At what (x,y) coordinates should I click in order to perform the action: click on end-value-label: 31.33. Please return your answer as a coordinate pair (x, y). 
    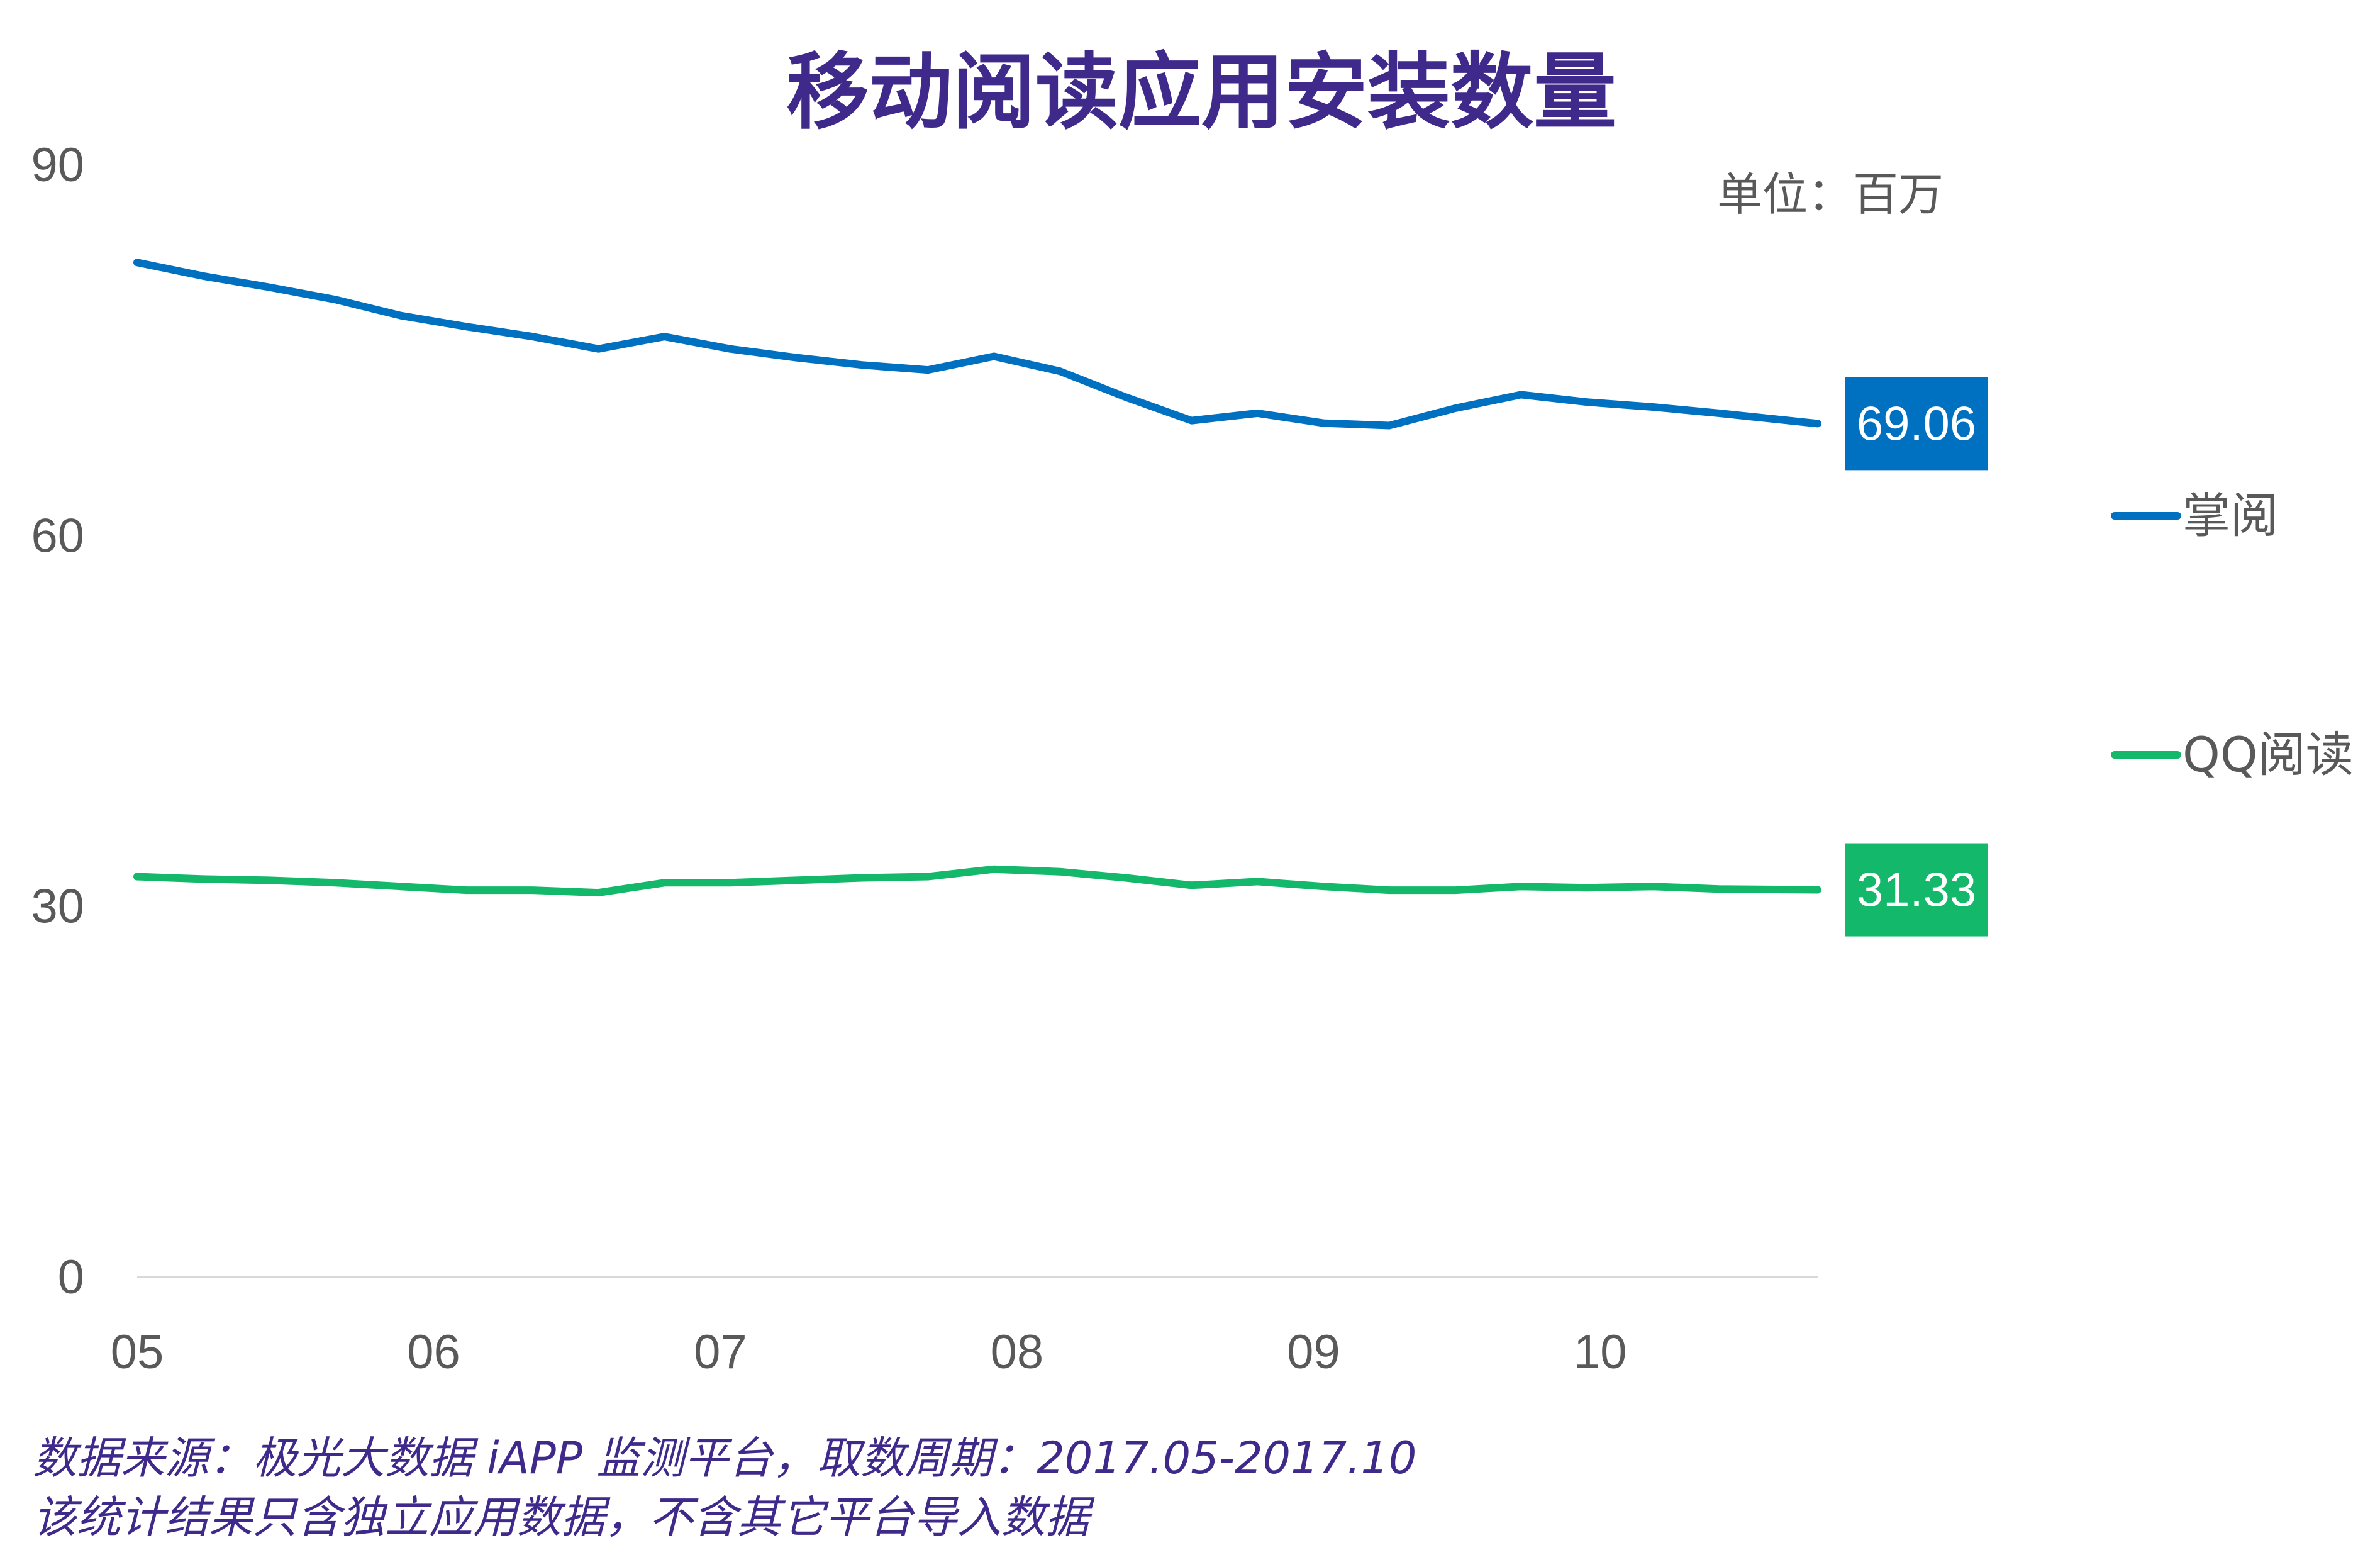
    Looking at the image, I should click on (1916, 890).